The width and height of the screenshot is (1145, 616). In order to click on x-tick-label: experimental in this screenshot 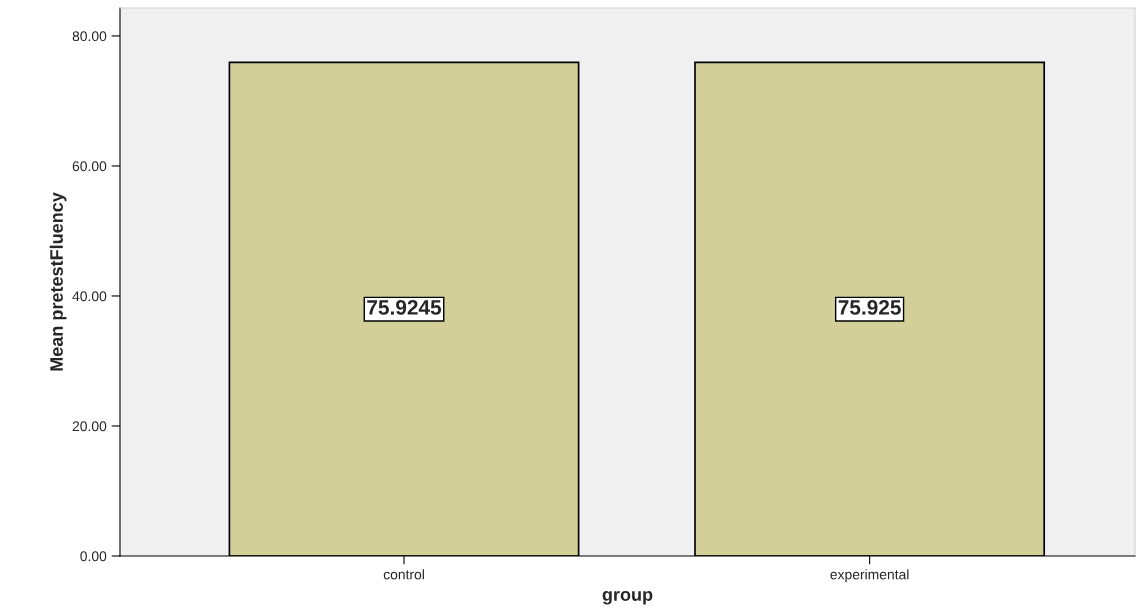, I will do `click(869, 576)`.